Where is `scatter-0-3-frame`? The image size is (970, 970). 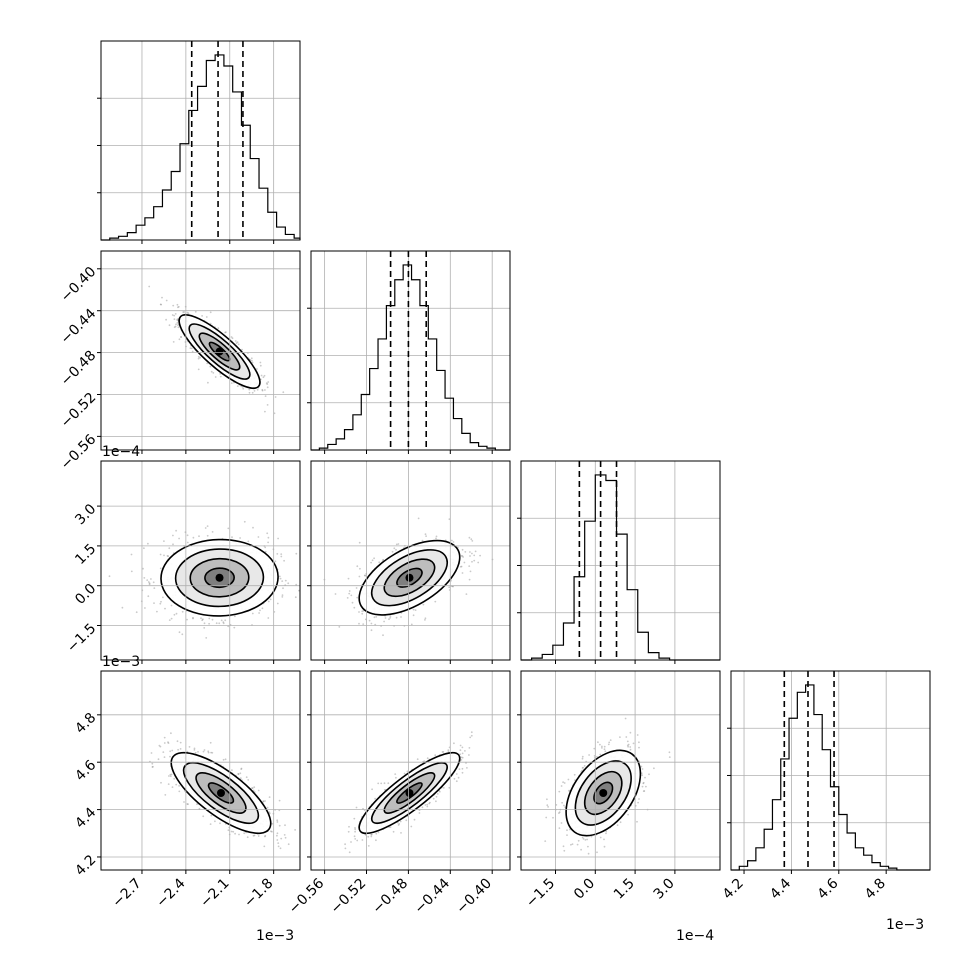 scatter-0-3-frame is located at coordinates (200, 770).